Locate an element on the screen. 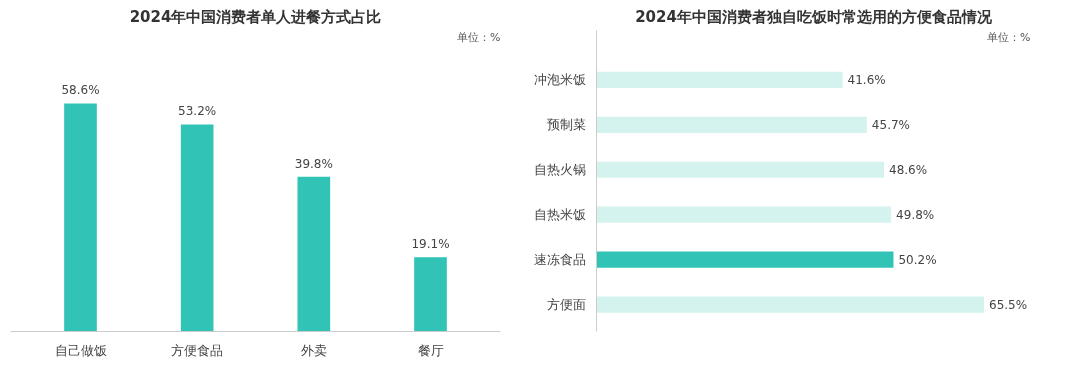 The width and height of the screenshot is (1080, 372). x-tick-label: 餐厅 is located at coordinates (430, 350).